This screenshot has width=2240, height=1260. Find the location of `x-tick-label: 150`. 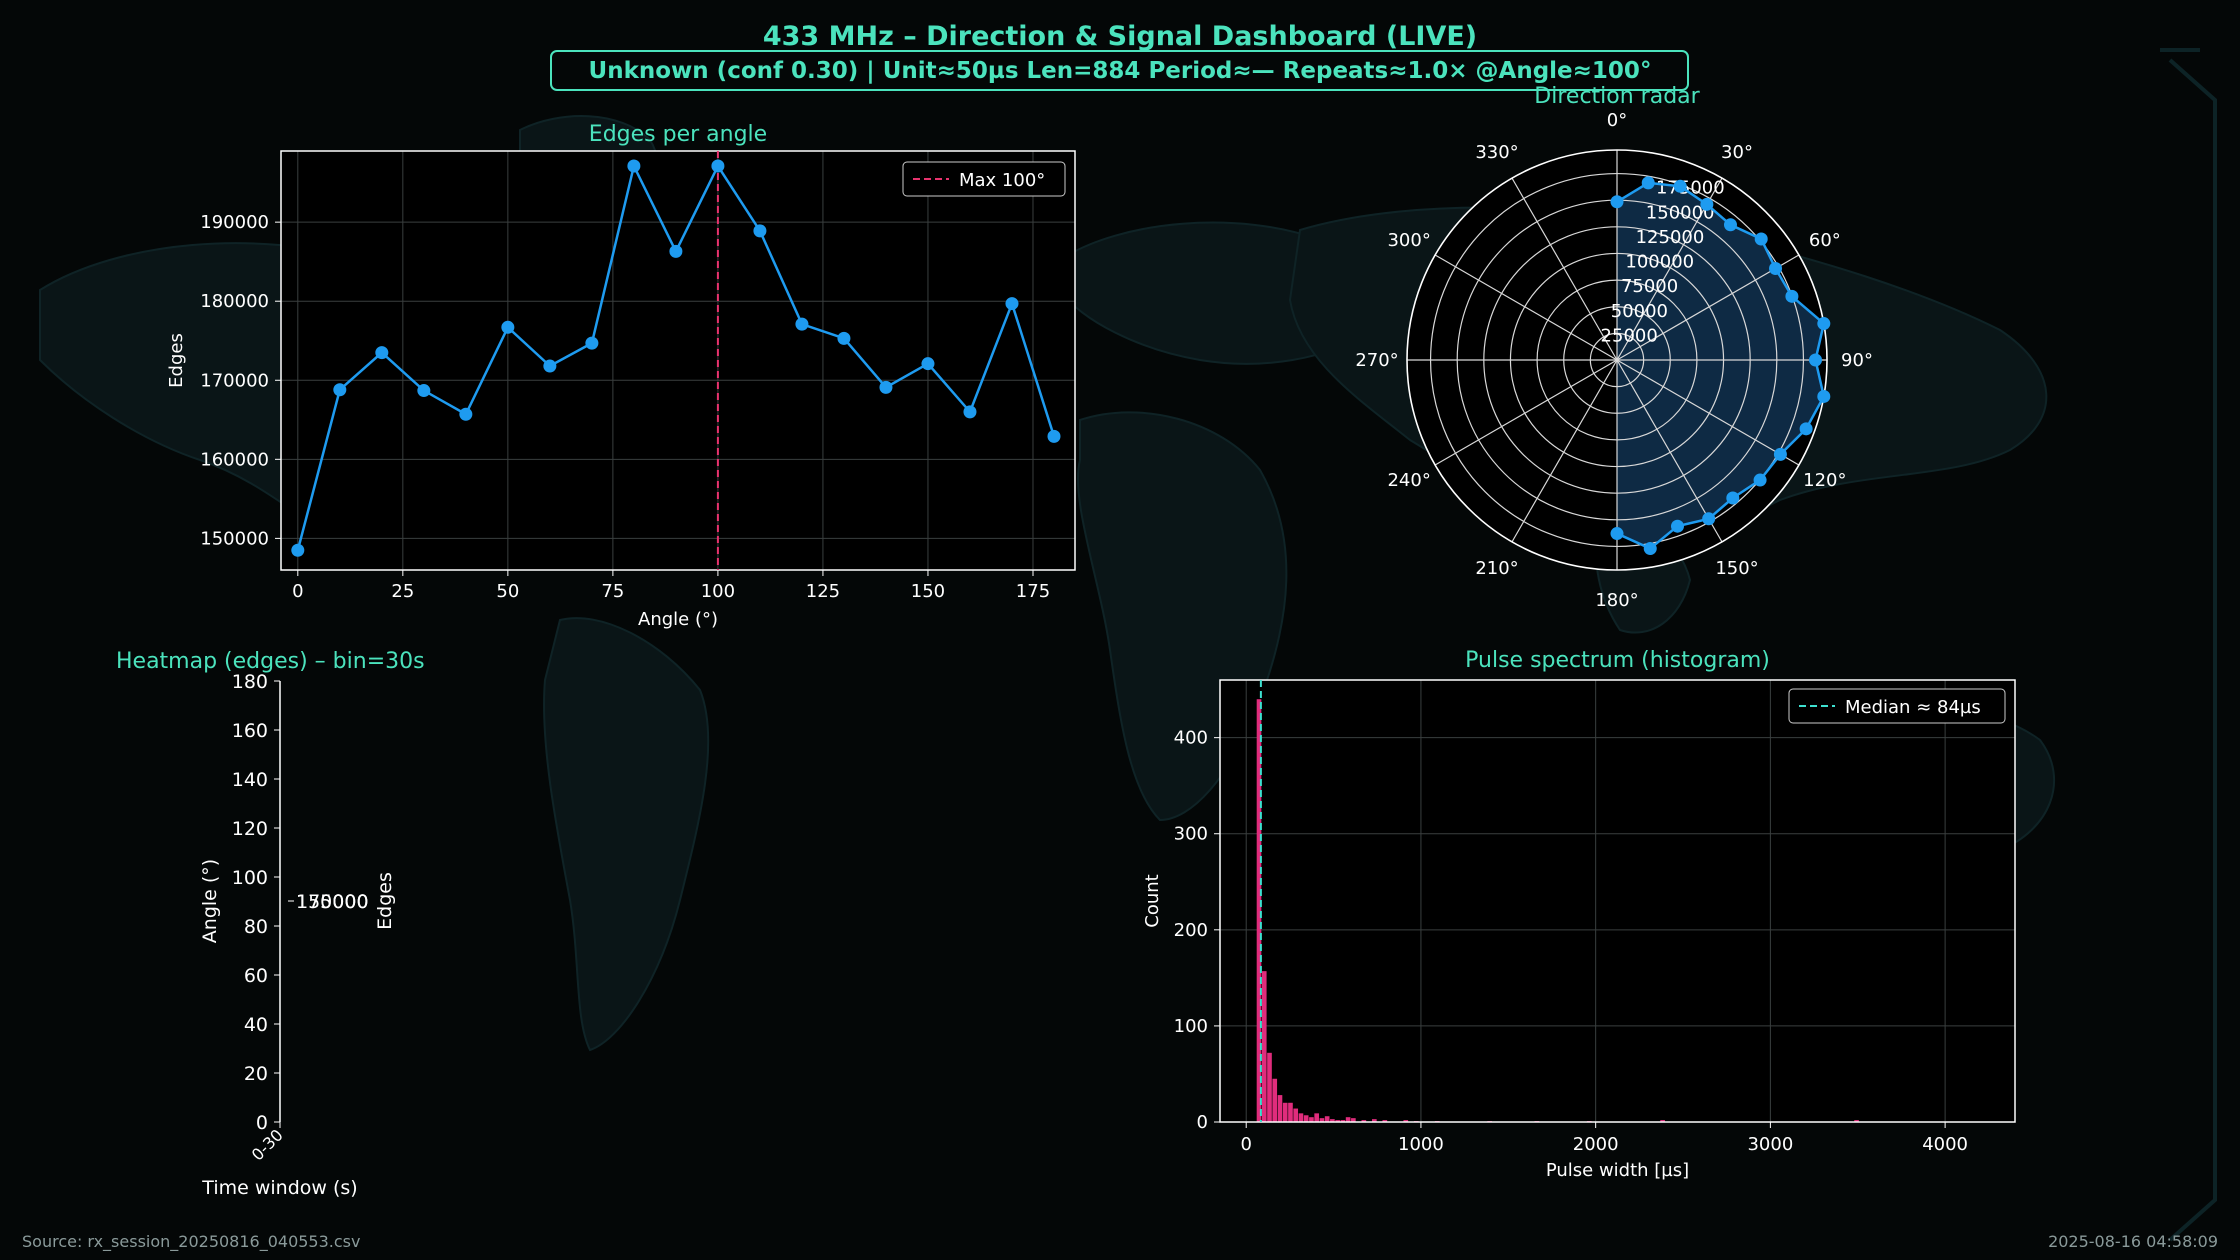

x-tick-label: 150 is located at coordinates (928, 591).